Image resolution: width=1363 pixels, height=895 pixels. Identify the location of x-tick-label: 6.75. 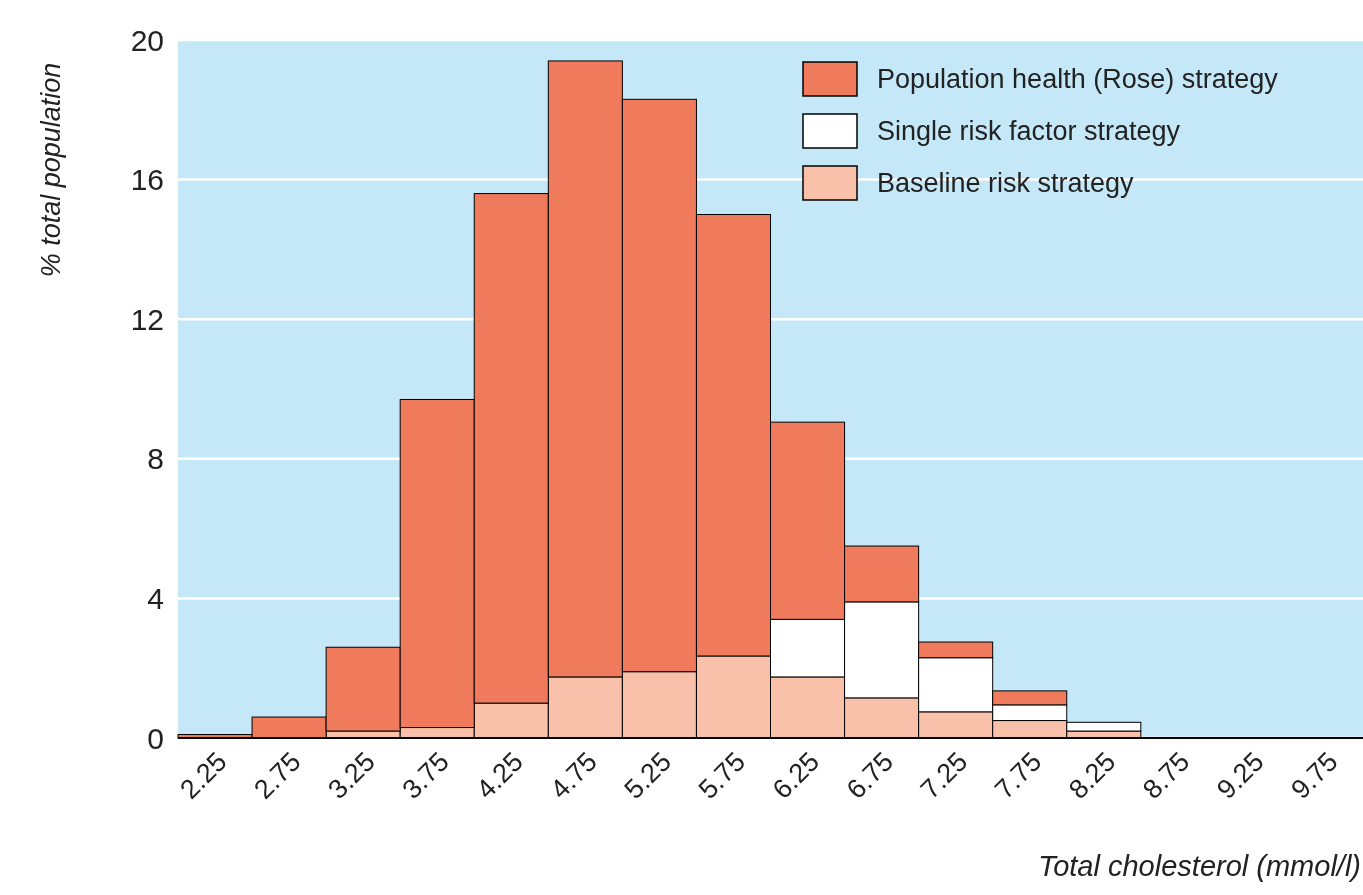
(870, 775).